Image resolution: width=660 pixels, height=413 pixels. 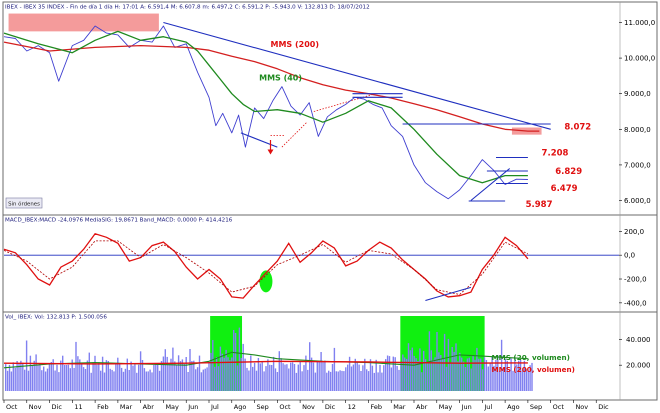 I want to click on volume-annotation-0: MMS (20, volumen), so click(x=530, y=357).